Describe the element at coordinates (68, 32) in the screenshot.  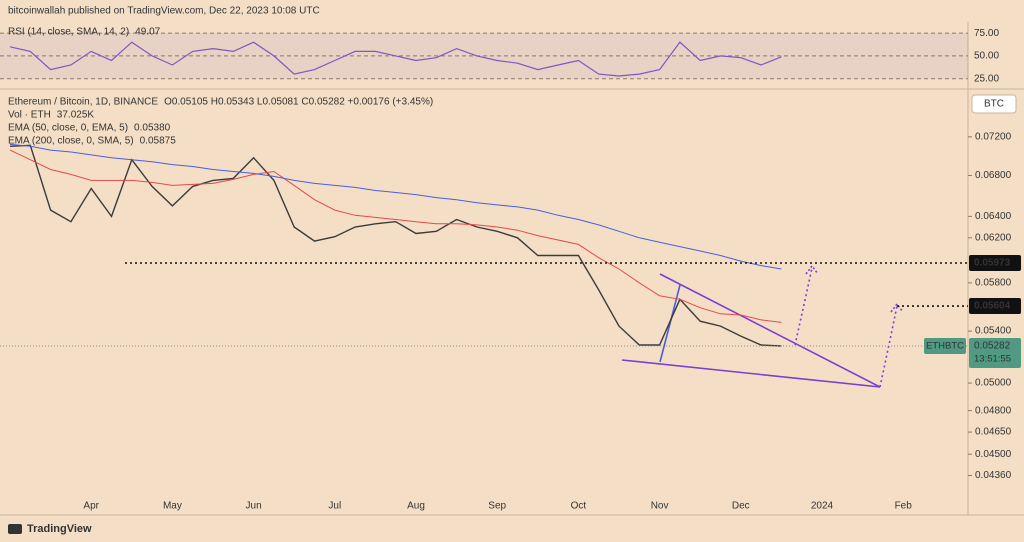
I see `rsi-legend: RSI (14, close, SMA, 14, 2)` at that location.